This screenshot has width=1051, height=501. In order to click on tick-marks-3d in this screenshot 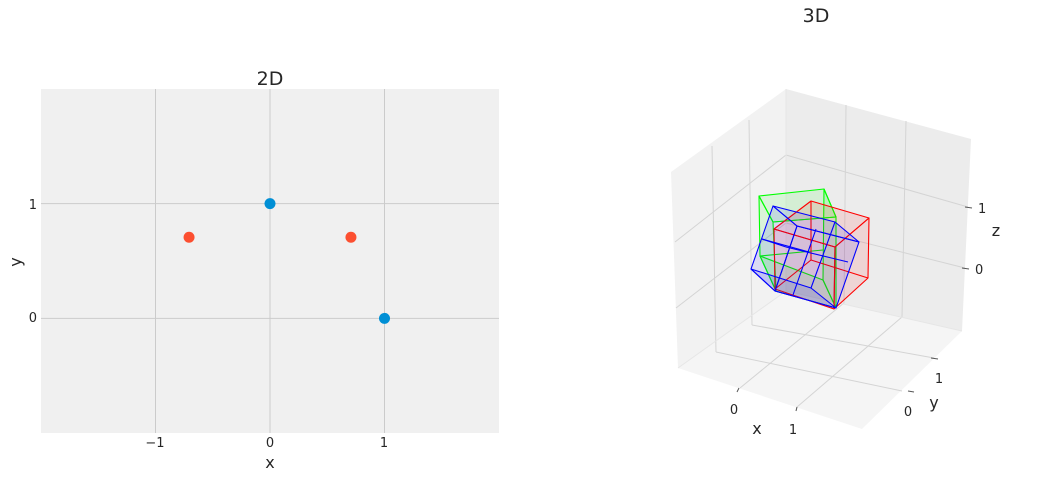, I will do `click(854, 309)`.